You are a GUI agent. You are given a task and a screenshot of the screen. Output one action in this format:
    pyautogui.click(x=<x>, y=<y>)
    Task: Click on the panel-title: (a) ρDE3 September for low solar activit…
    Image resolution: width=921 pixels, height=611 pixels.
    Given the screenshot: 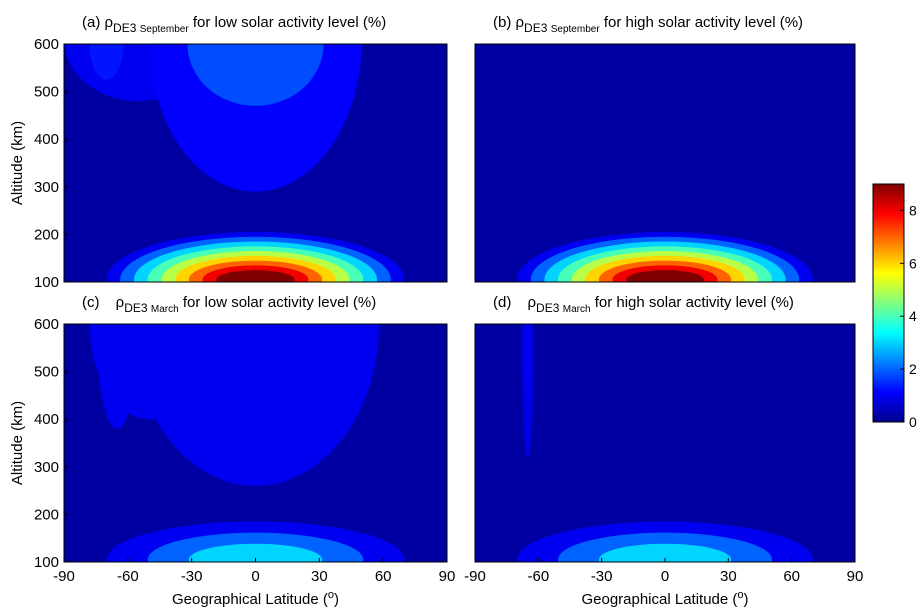 What is the action you would take?
    pyautogui.click(x=234, y=24)
    